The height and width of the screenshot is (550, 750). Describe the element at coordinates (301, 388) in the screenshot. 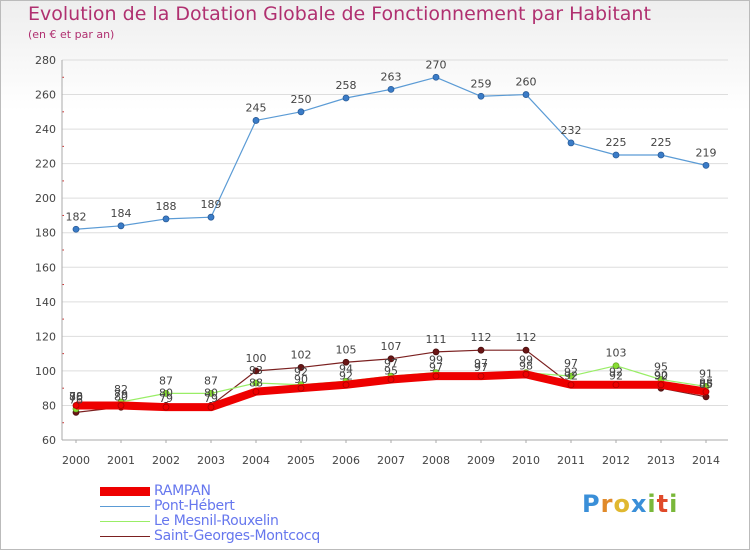

I see `data-point-rampan-2005` at that location.